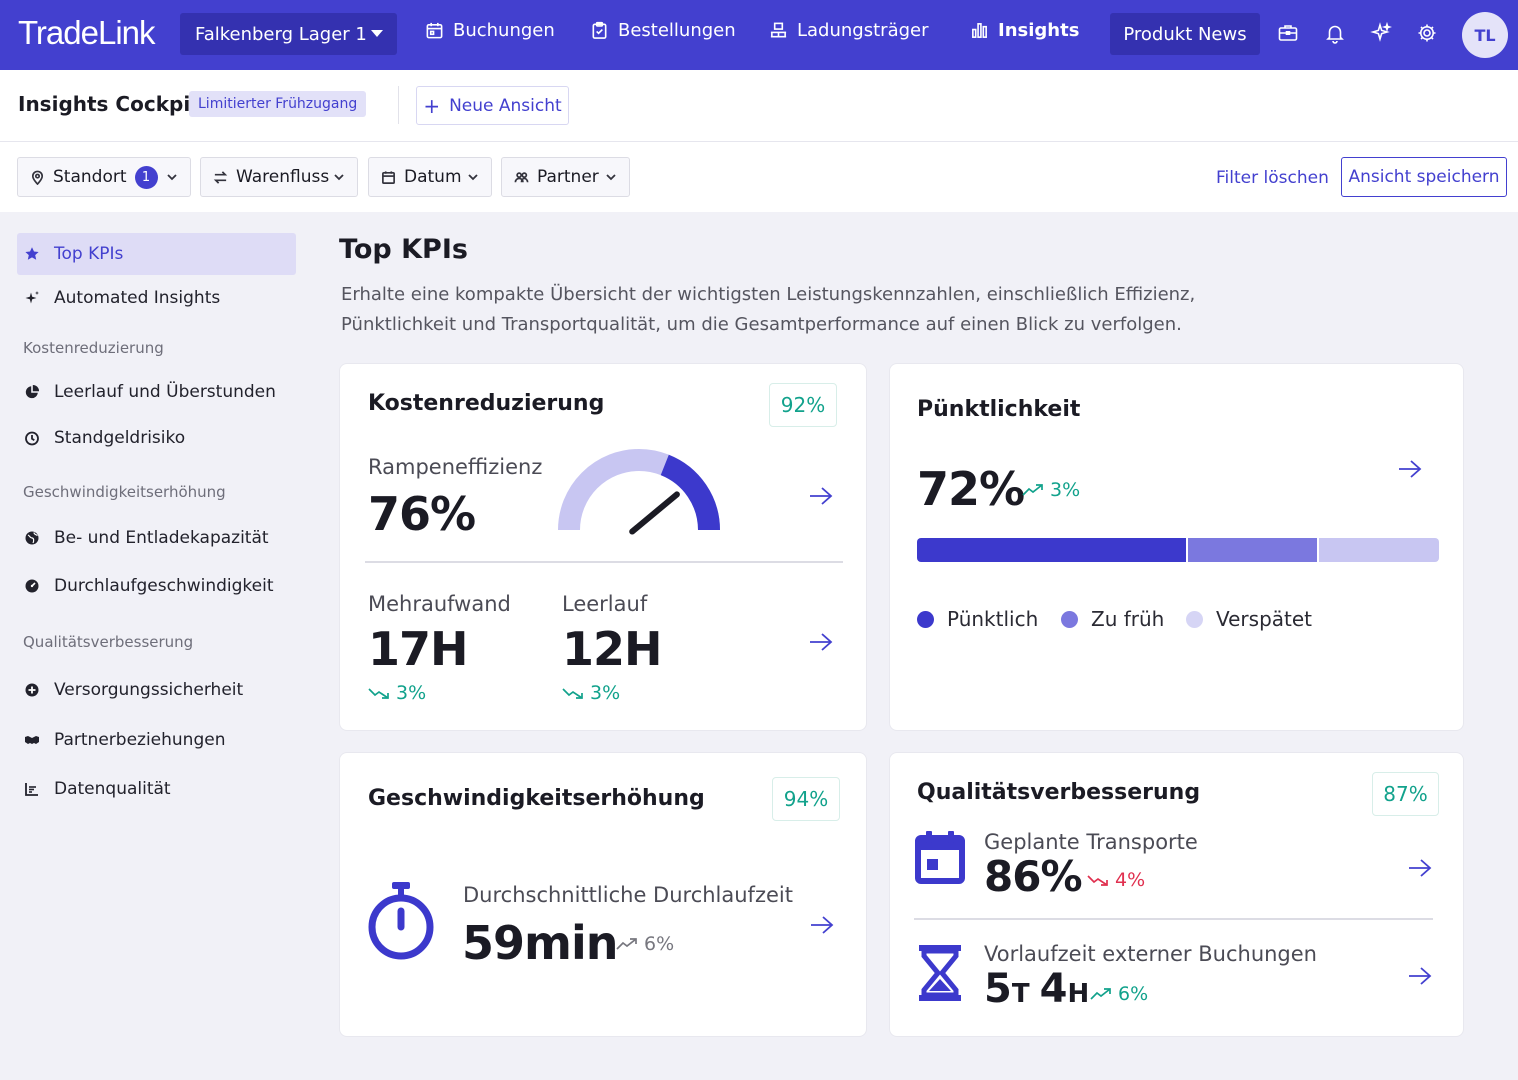  Describe the element at coordinates (32, 538) in the screenshot. I see `globe-icon` at that location.